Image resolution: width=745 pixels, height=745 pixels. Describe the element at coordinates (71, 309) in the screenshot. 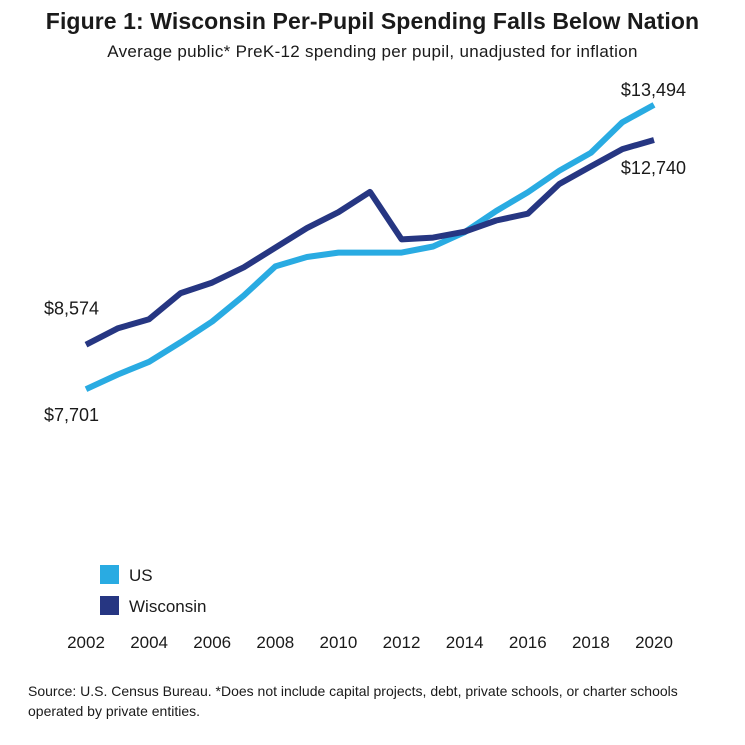

I see `data-label-wisconsin-2002: $8,574` at that location.